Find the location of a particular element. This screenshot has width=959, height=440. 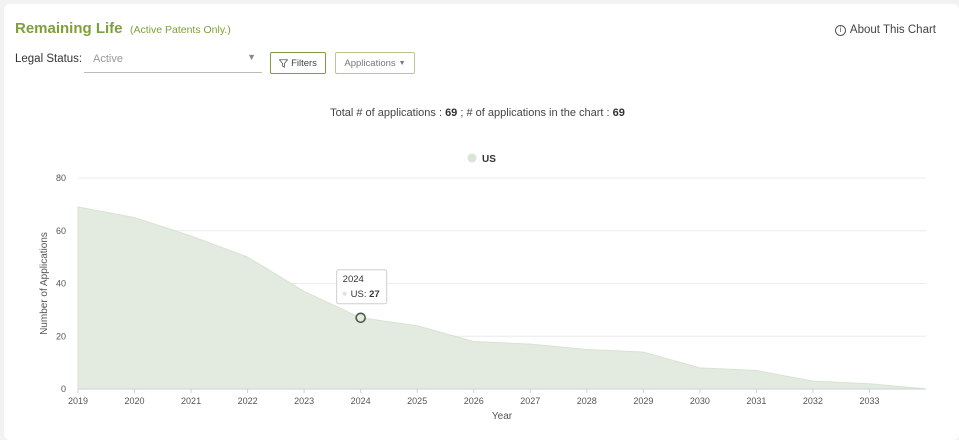

tooltip-value-line: US: 27 is located at coordinates (365, 294).